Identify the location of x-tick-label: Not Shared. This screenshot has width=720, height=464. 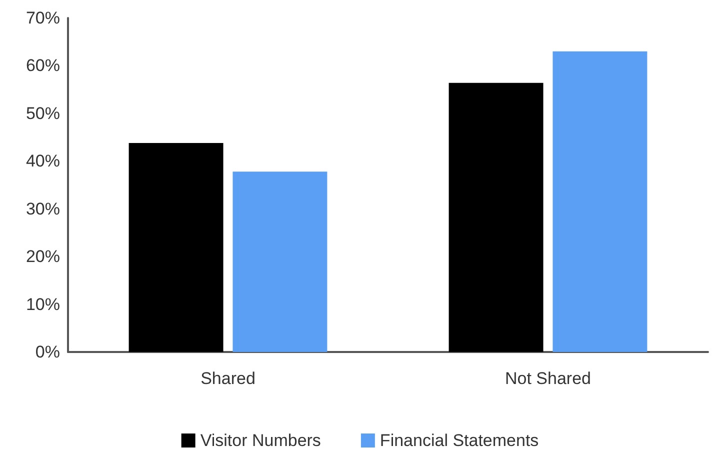
(548, 378).